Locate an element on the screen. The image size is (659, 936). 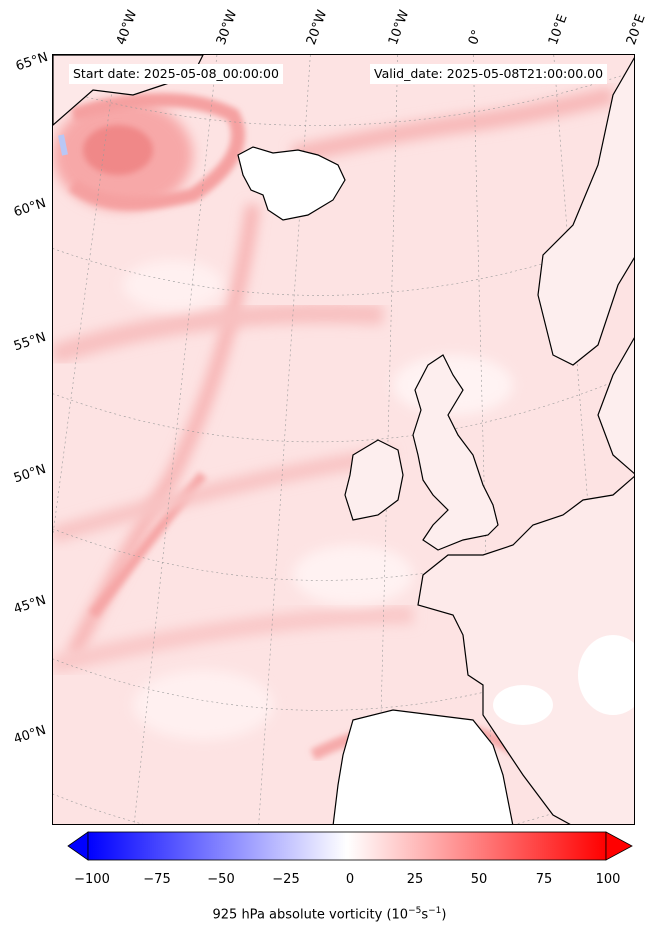
iberia-coast is located at coordinates (423, 766).